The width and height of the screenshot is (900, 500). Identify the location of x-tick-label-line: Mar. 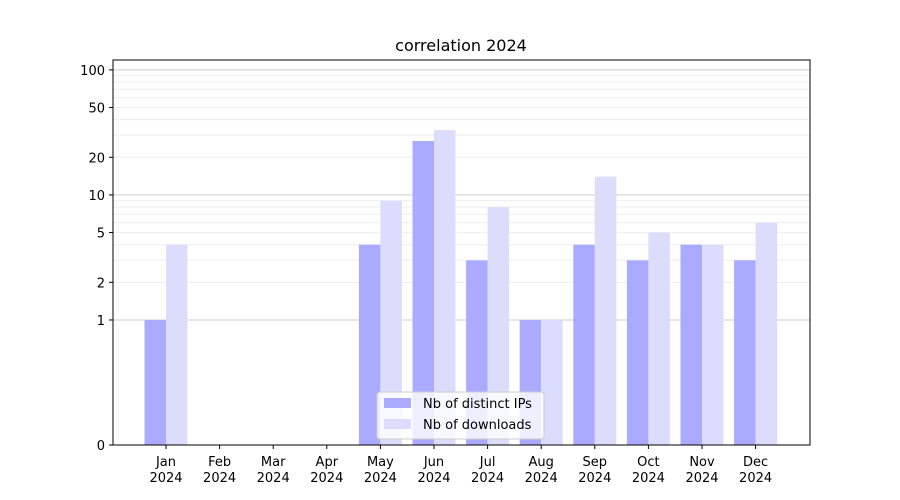
(273, 462).